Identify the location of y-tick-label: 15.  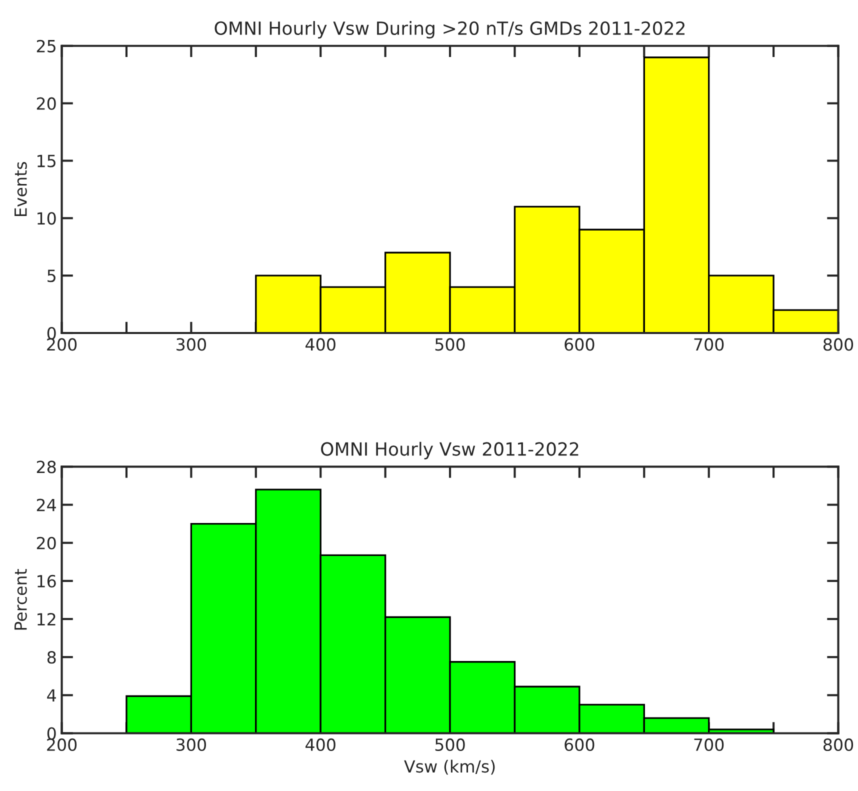
(47, 161).